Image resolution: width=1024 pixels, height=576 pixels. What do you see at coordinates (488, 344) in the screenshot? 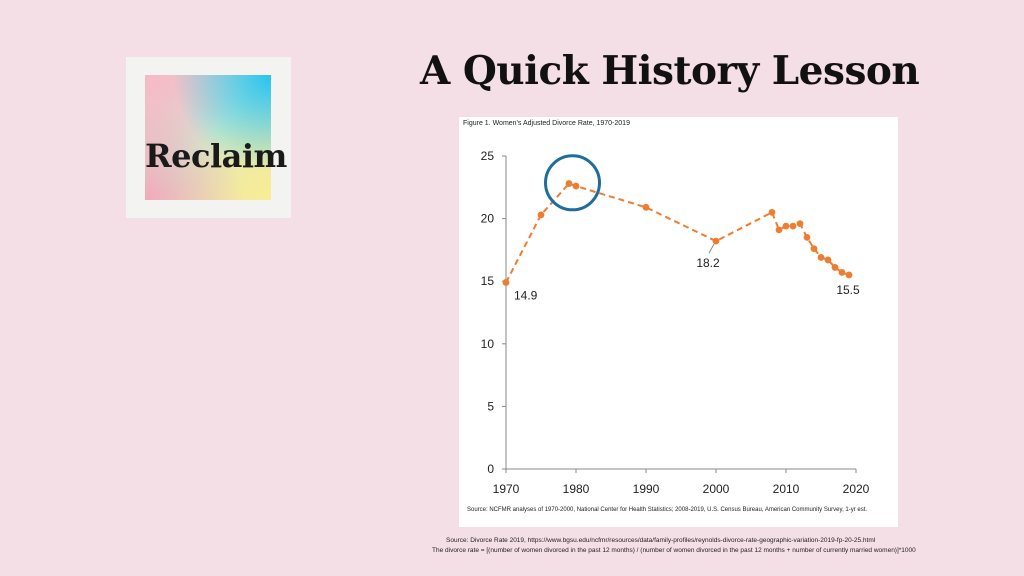
I see `y-tick-label: 10` at bounding box center [488, 344].